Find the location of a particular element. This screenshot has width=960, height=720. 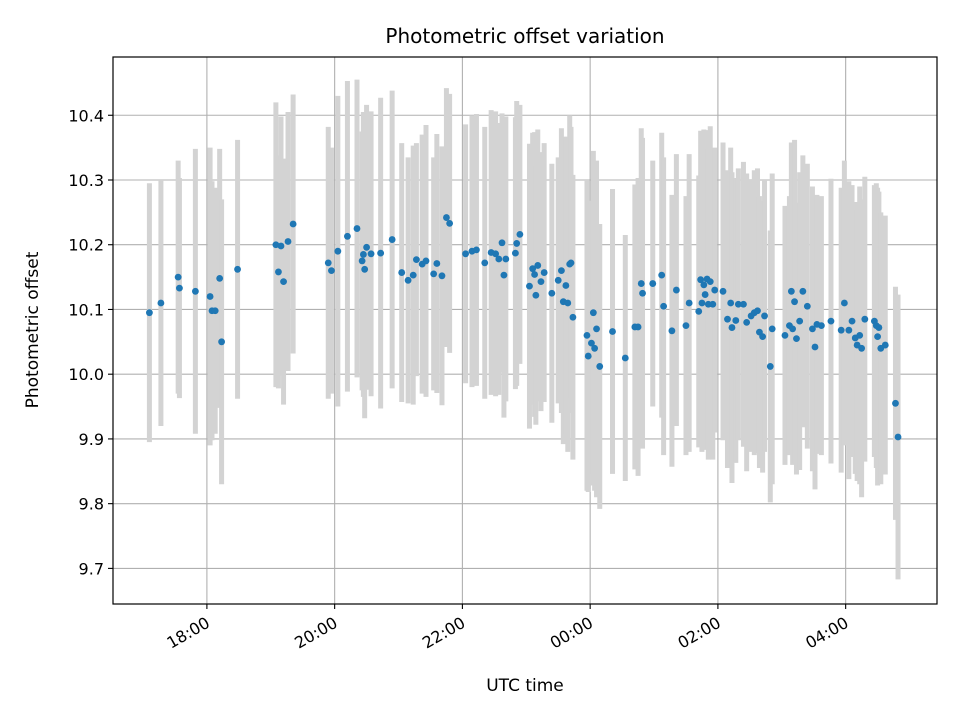

y-tick-label: 10.0 is located at coordinates (86, 374).